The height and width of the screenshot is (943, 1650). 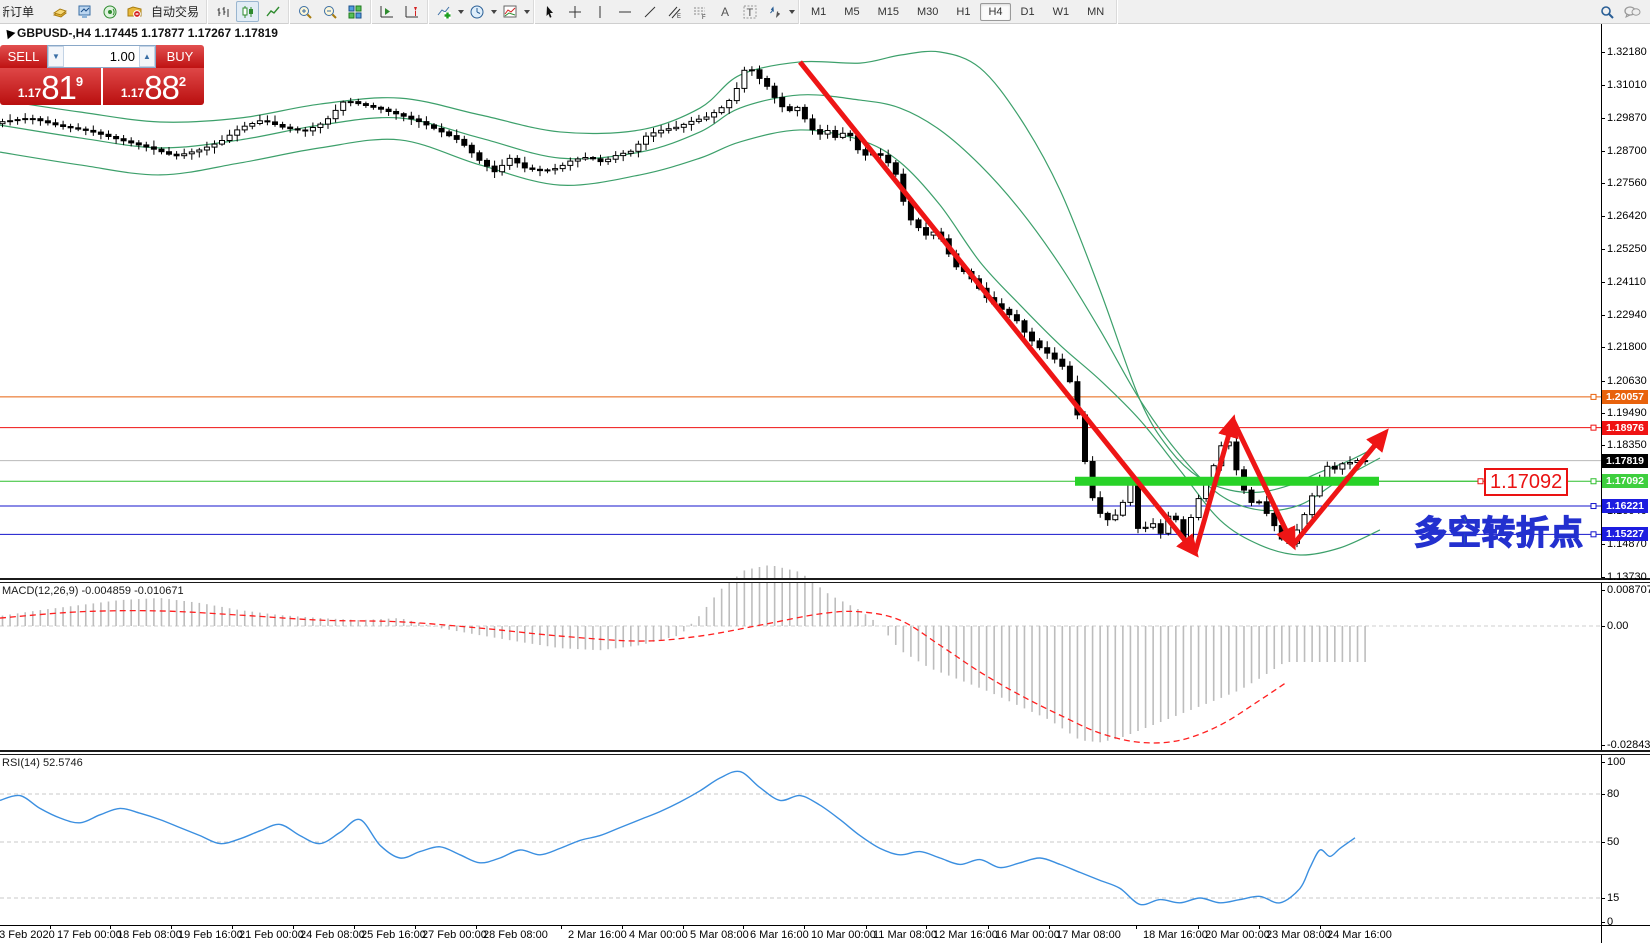 I want to click on time-axis-label: 21 Feb 00:00, so click(x=271, y=935).